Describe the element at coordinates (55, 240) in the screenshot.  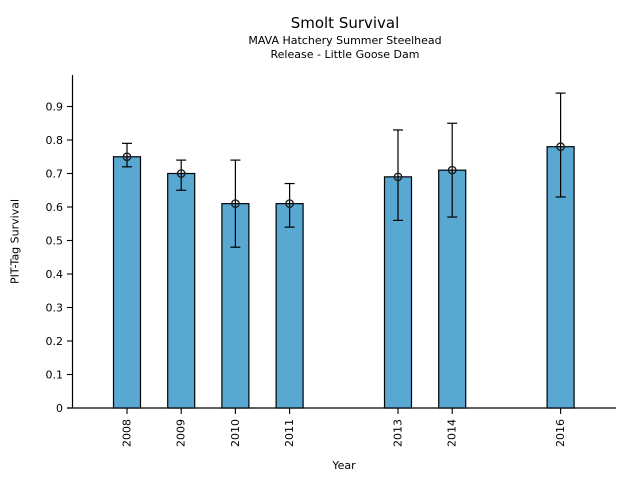
I see `y-tick-label-0.5: 0.5` at that location.